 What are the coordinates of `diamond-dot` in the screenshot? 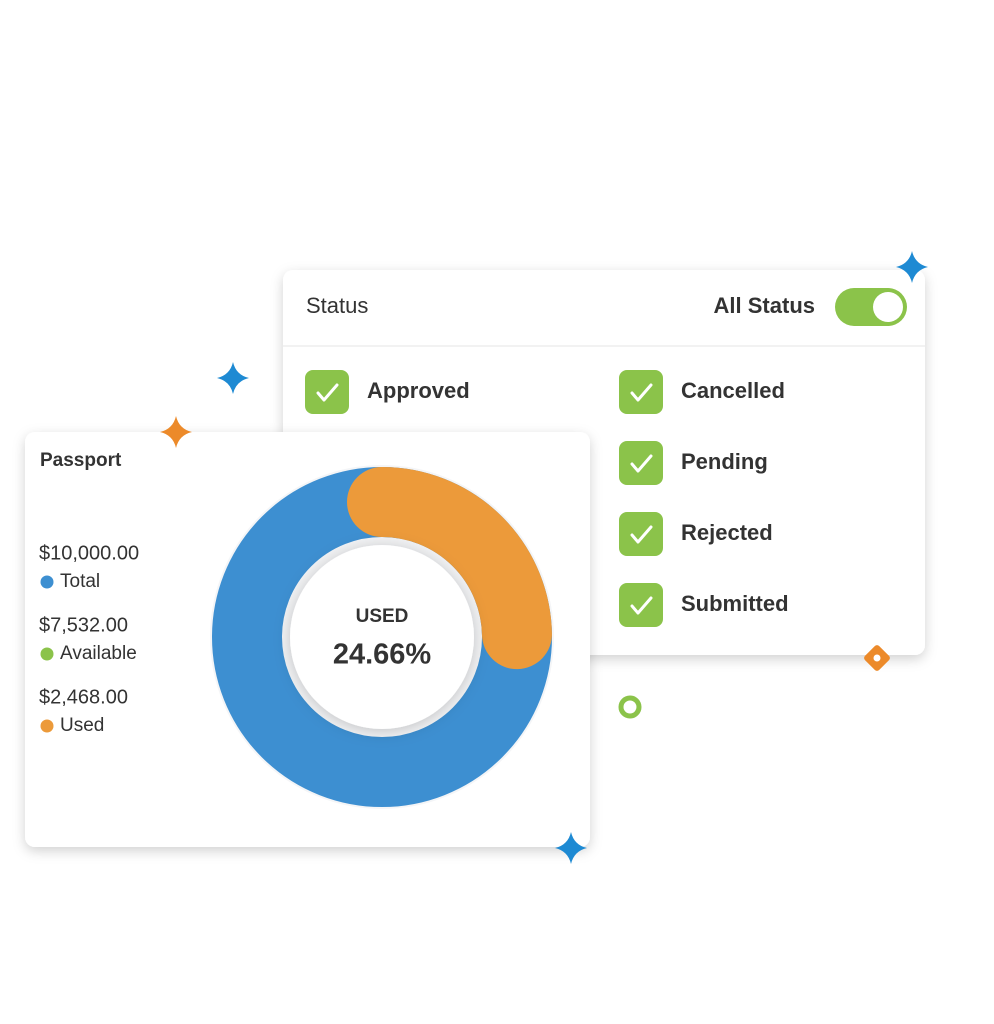 It's located at (877, 658).